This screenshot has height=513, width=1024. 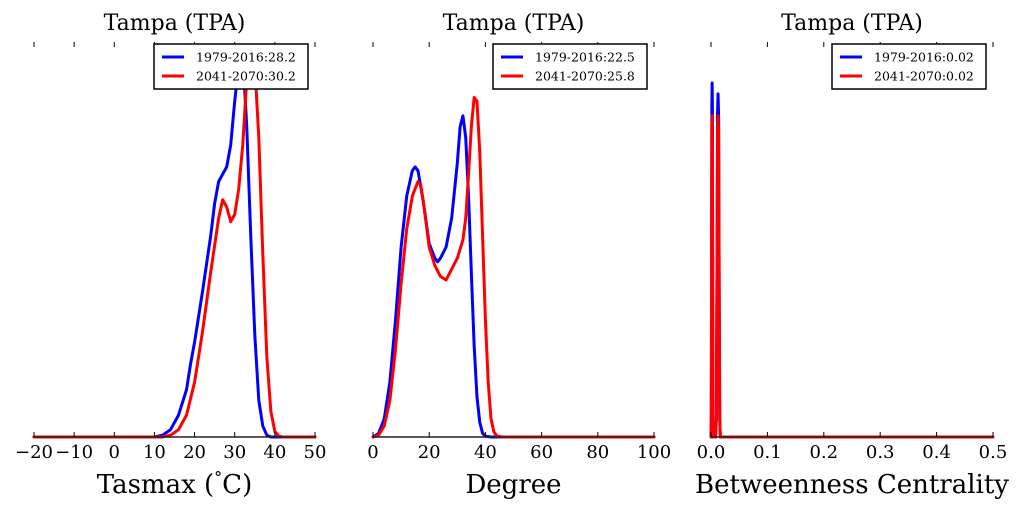 What do you see at coordinates (711, 452) in the screenshot?
I see `x-tick-label: 0.0` at bounding box center [711, 452].